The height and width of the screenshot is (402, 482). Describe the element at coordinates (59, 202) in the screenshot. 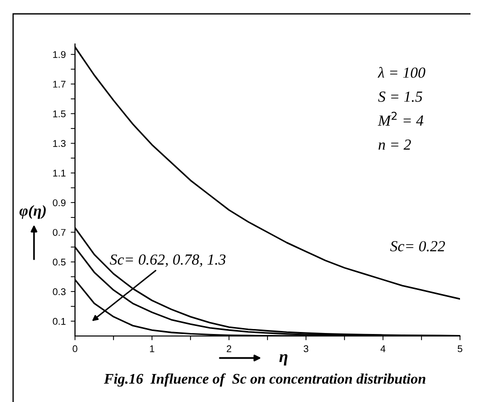

I see `y-tick-label: 0.9` at that location.